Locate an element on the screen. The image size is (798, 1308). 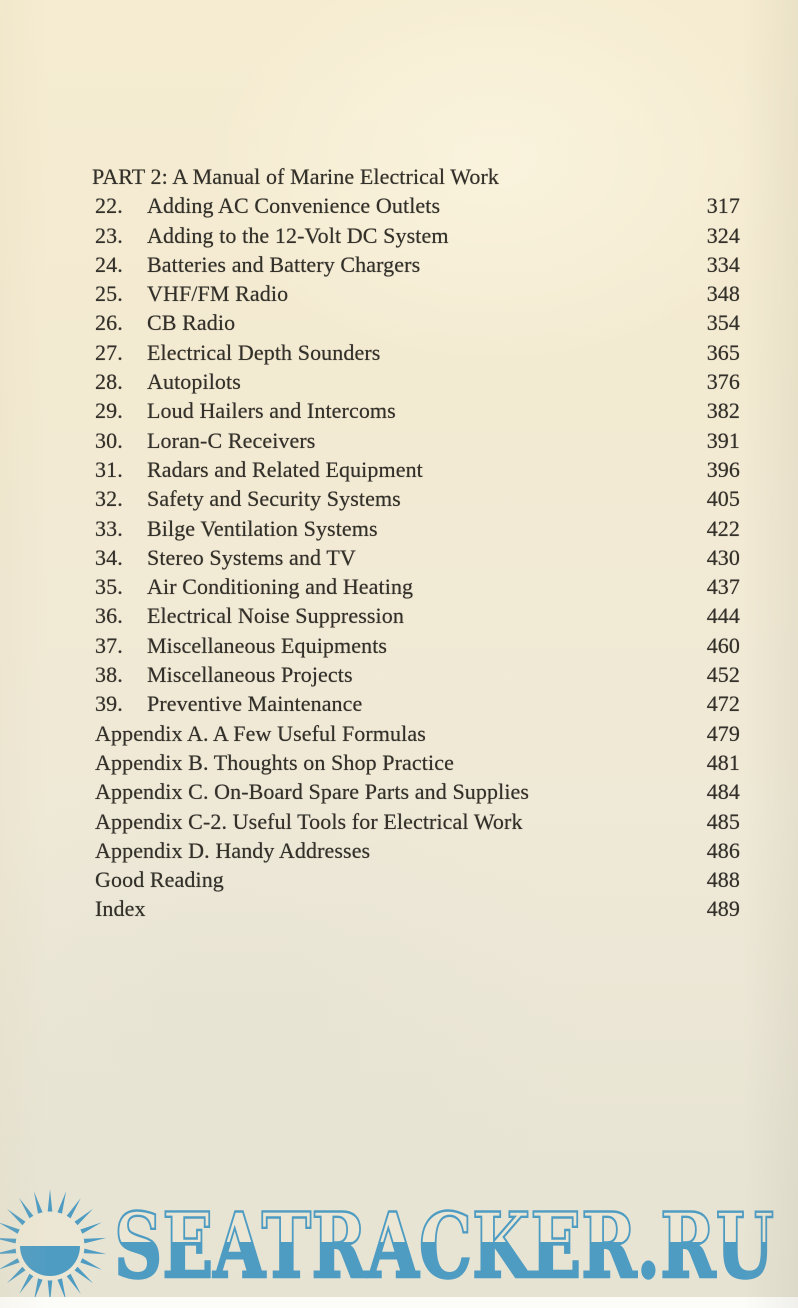
entry-title: Appendix D. Handy Addresses is located at coordinates (233, 850).